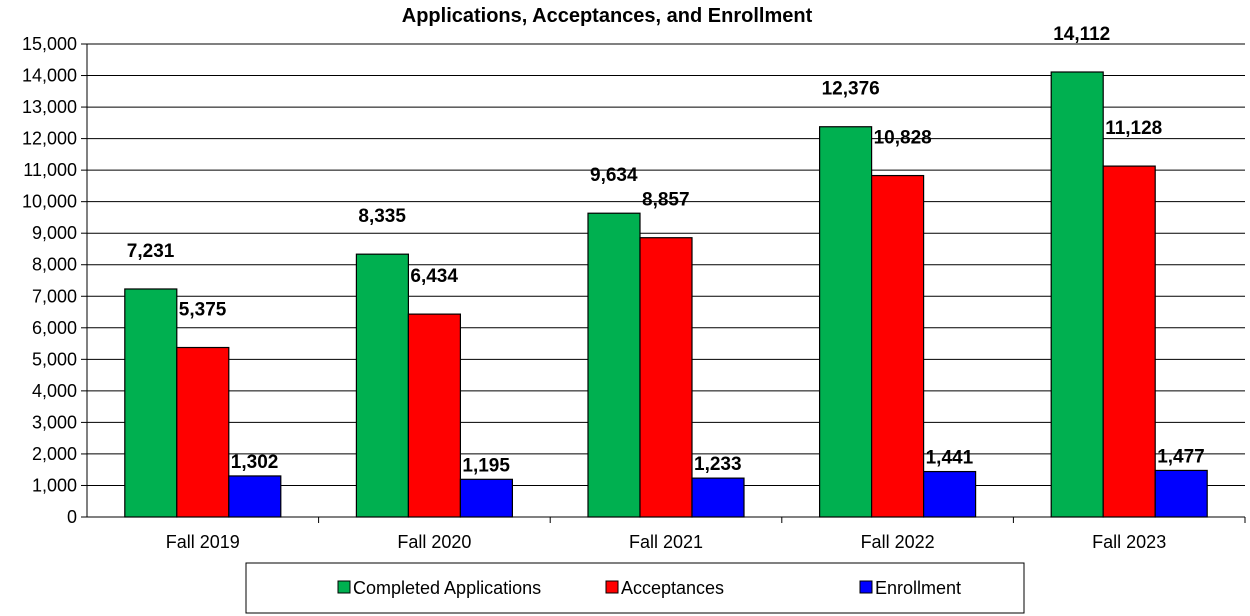 This screenshot has height=616, width=1250. What do you see at coordinates (672, 588) in the screenshot?
I see `legend-label: Acceptances` at bounding box center [672, 588].